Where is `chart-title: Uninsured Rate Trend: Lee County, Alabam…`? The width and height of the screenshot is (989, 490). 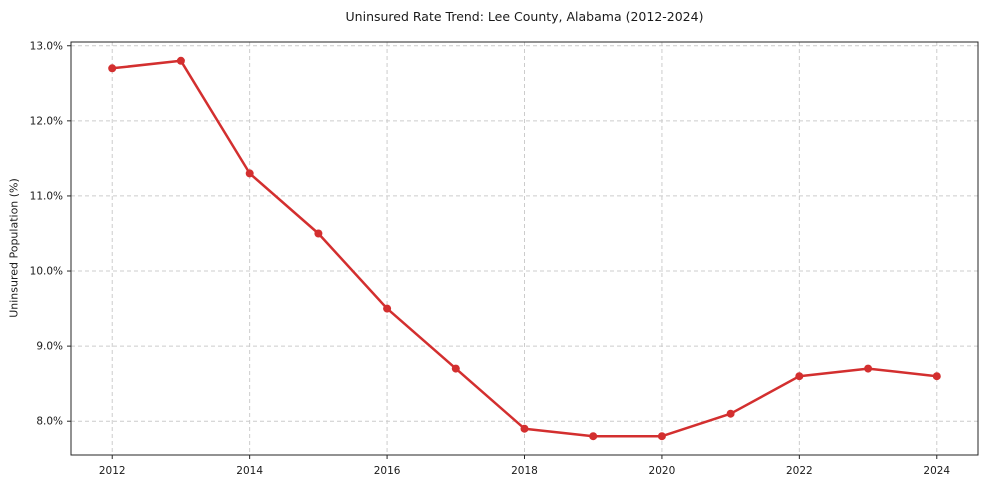 chart-title: Uninsured Rate Trend: Lee County, Alabam… is located at coordinates (524, 16).